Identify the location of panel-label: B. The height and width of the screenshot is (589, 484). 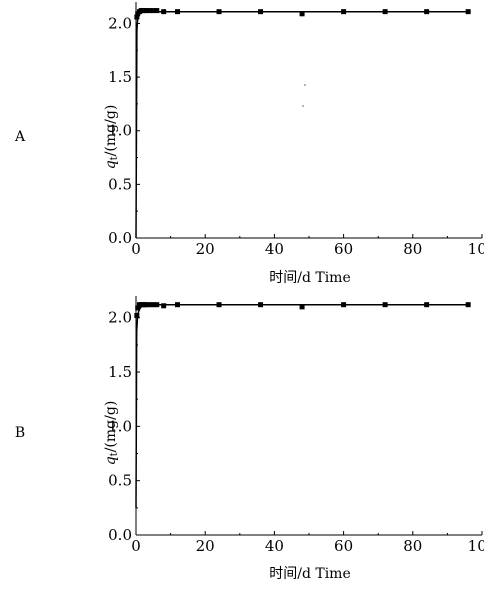
(20, 433).